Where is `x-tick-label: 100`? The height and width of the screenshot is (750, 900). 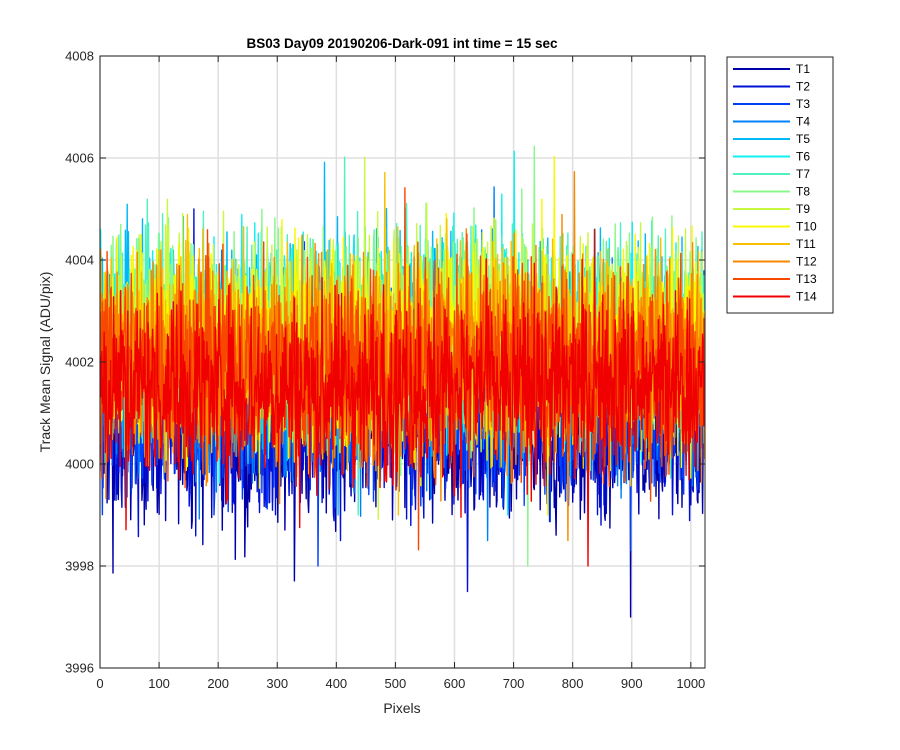 x-tick-label: 100 is located at coordinates (159, 683).